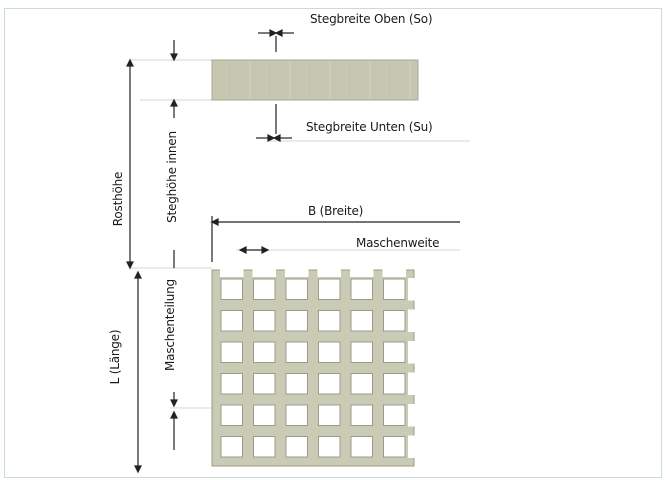  I want to click on cross-section-bar, so click(315, 80).